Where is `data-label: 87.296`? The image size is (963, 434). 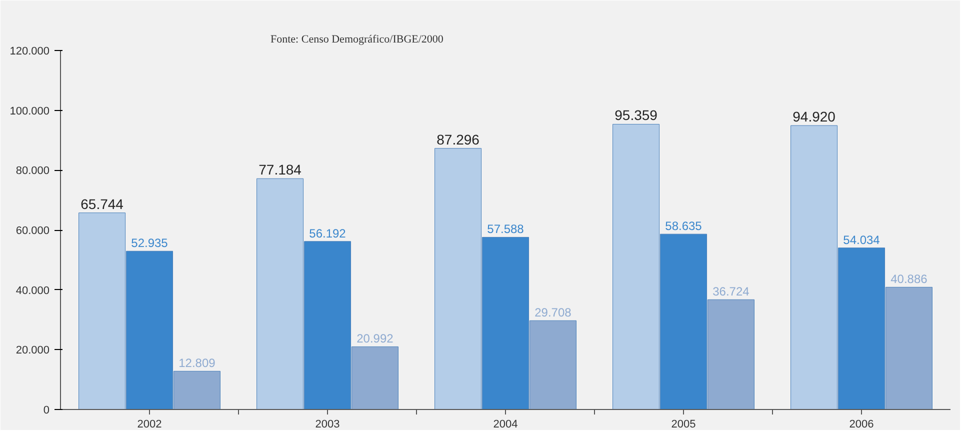 data-label: 87.296 is located at coordinates (458, 139).